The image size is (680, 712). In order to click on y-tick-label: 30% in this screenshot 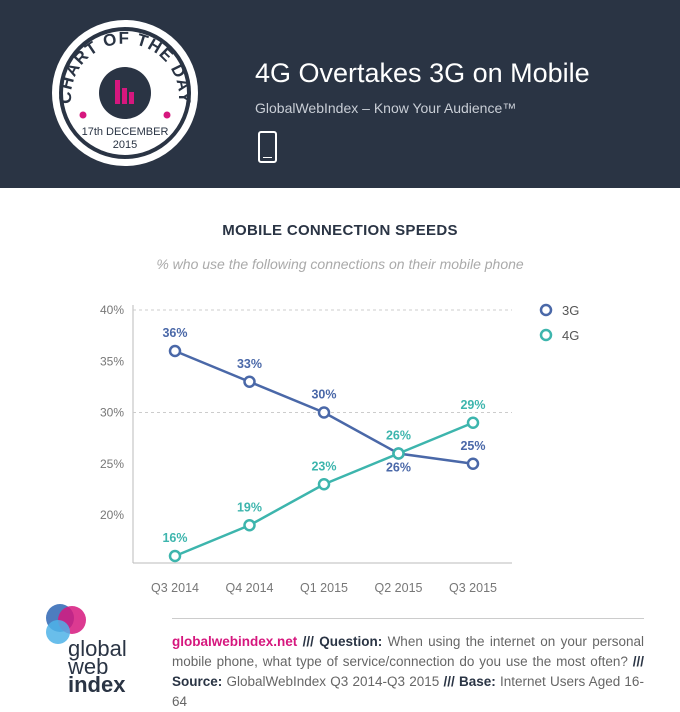, I will do `click(112, 413)`.